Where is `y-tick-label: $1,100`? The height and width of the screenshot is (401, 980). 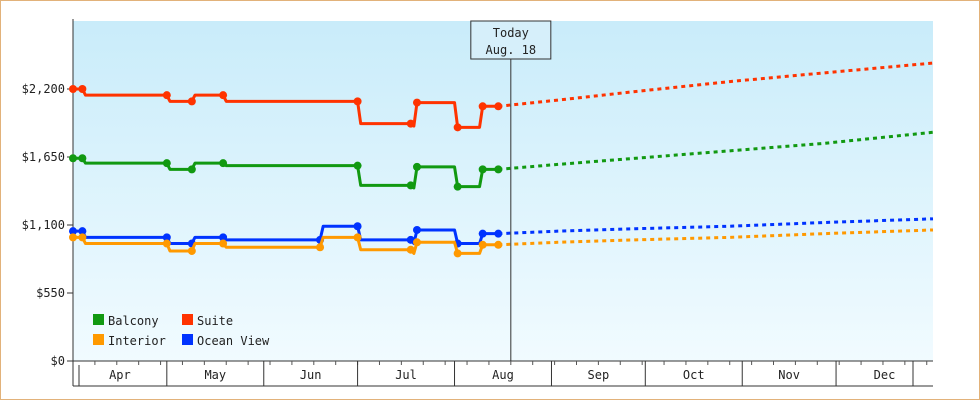
y-tick-label: $1,100 is located at coordinates (43, 225).